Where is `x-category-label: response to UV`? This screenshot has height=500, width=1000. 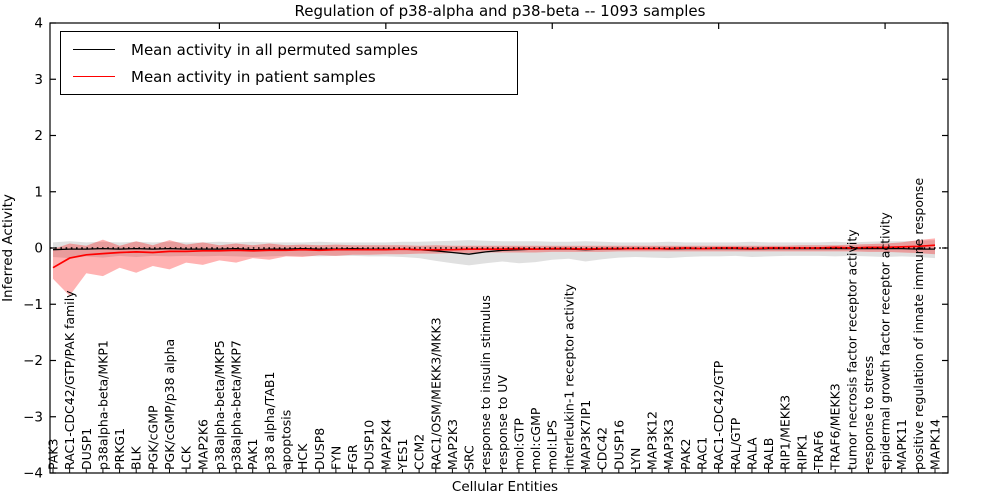 x-category-label: response to UV is located at coordinates (502, 422).